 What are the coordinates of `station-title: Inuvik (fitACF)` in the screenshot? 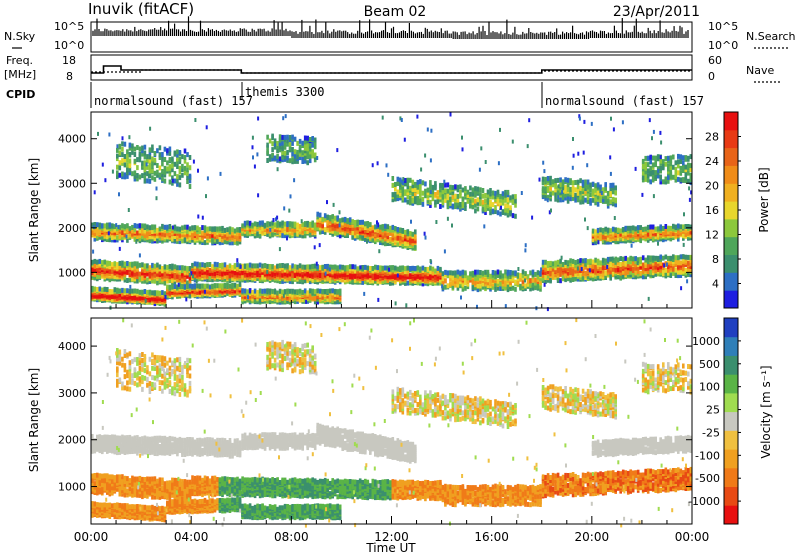 It's located at (141, 9).